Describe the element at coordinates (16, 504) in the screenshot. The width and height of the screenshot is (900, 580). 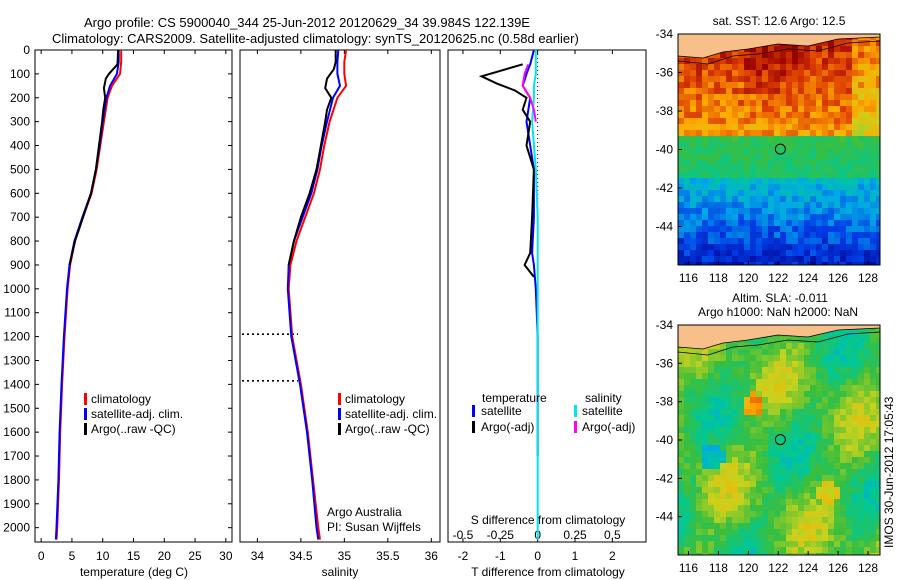
I see `y-tick-label: 1900` at that location.